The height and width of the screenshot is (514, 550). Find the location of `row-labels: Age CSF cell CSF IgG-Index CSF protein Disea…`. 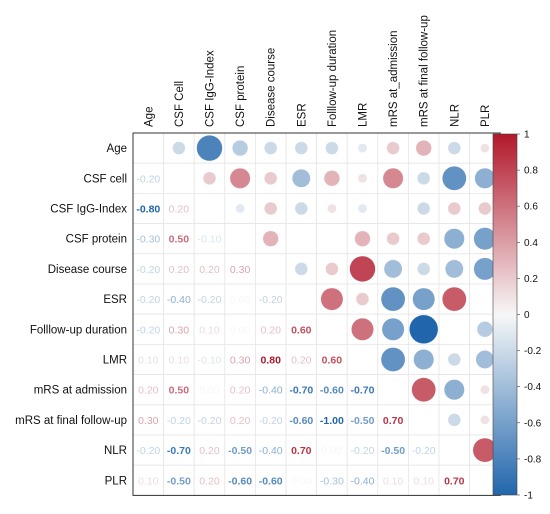

row-labels: Age CSF cell CSF IgG-Index CSF protein Disea… is located at coordinates (71, 315).